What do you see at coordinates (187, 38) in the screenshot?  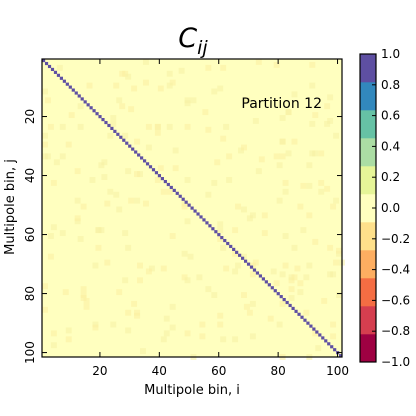 I see `chart-title-main: C` at bounding box center [187, 38].